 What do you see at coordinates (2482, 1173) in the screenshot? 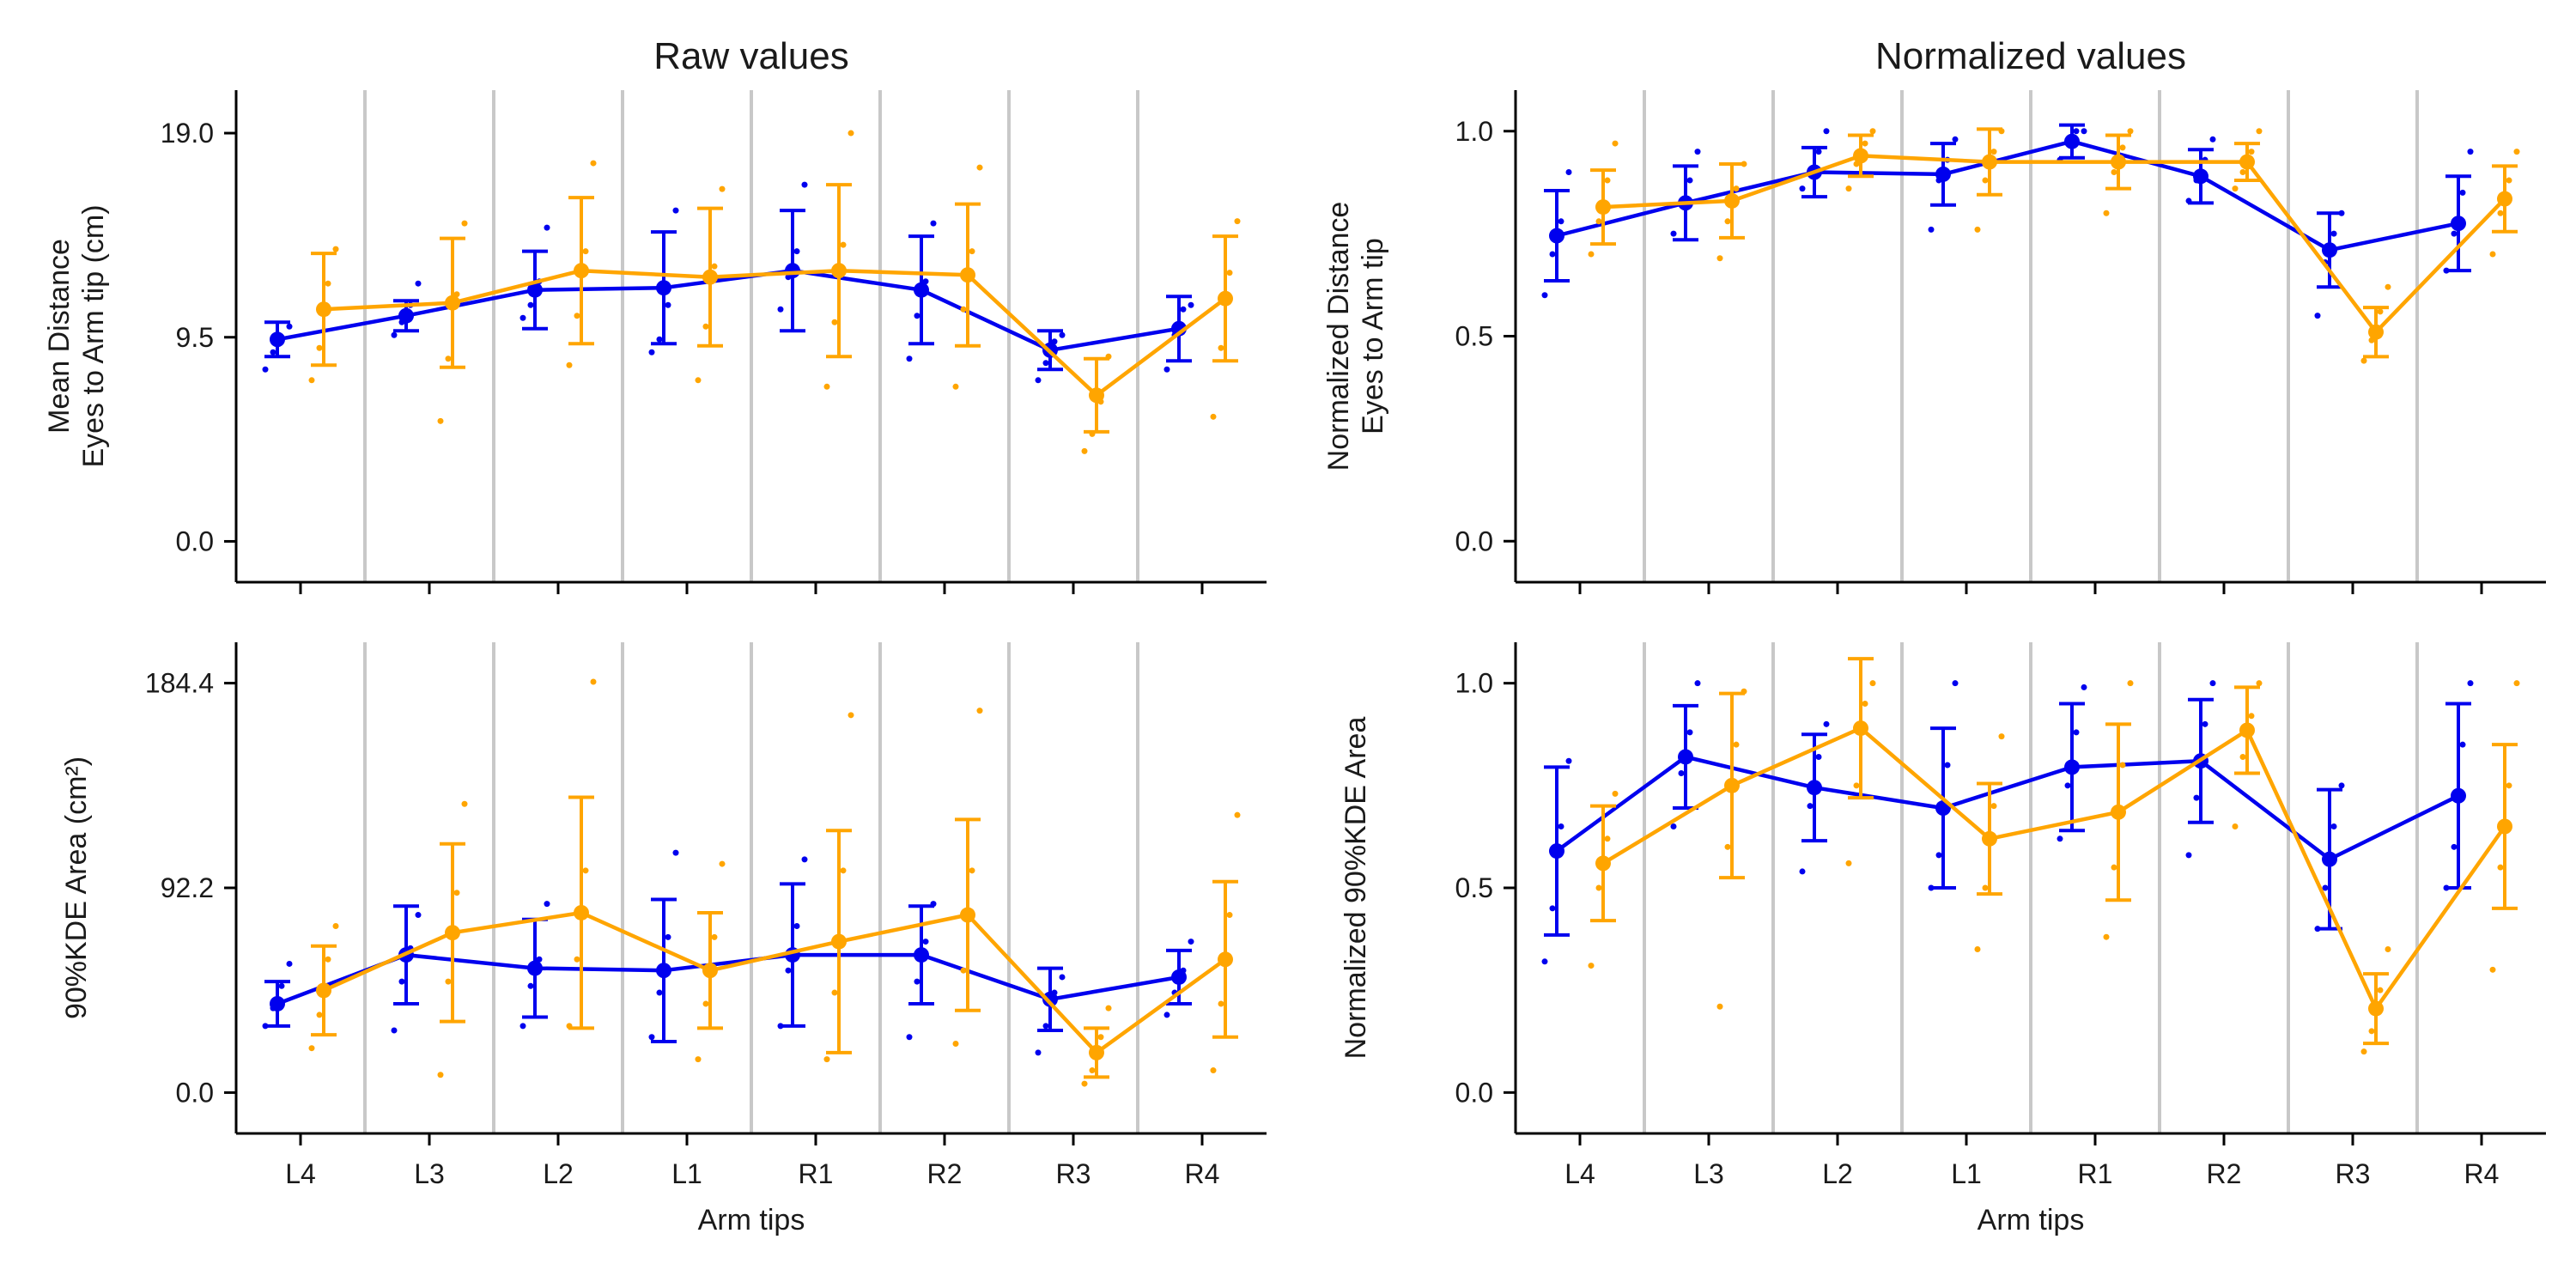
I see `x-tick-label-r4: R4` at bounding box center [2482, 1173].